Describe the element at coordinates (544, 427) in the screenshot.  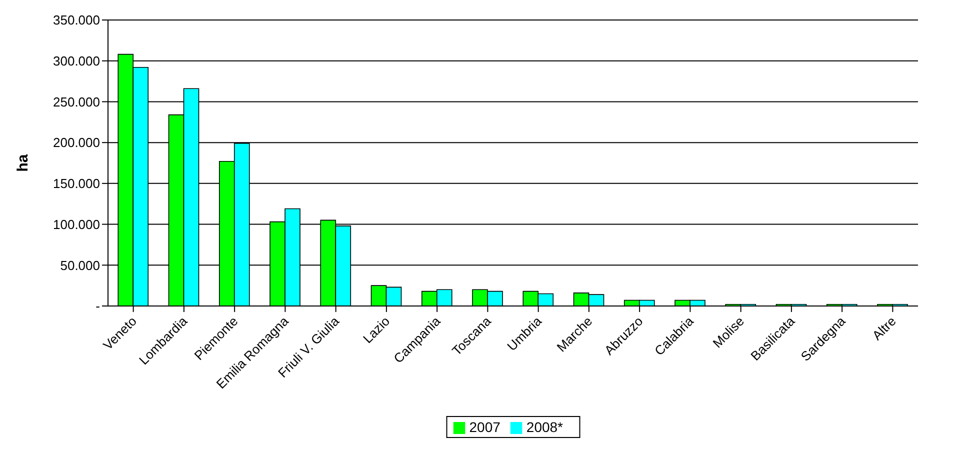
I see `legend-label: 2008*` at that location.